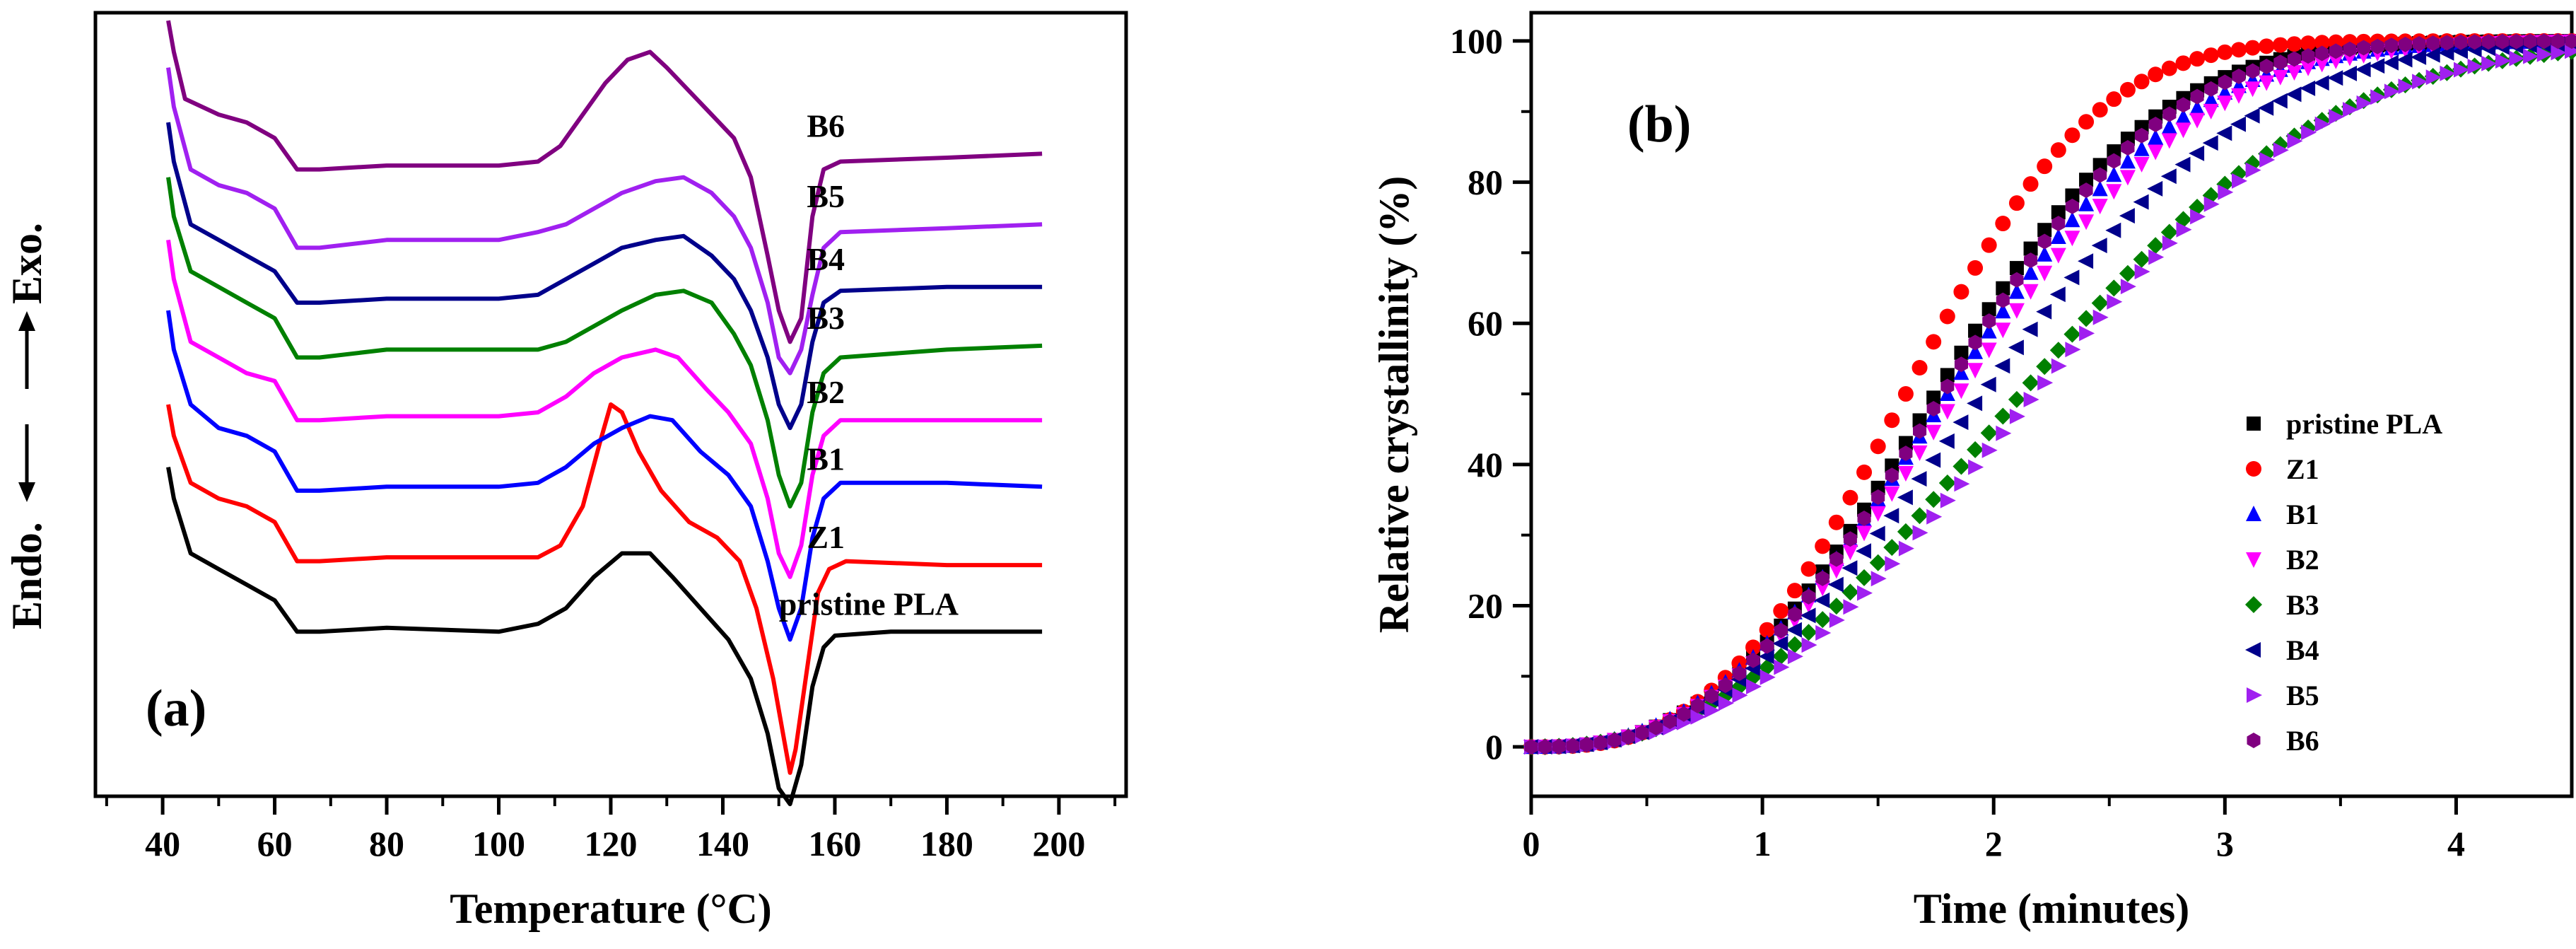 This screenshot has height=949, width=2576. What do you see at coordinates (1763, 843) in the screenshot?
I see `x-tick-label: 1` at bounding box center [1763, 843].